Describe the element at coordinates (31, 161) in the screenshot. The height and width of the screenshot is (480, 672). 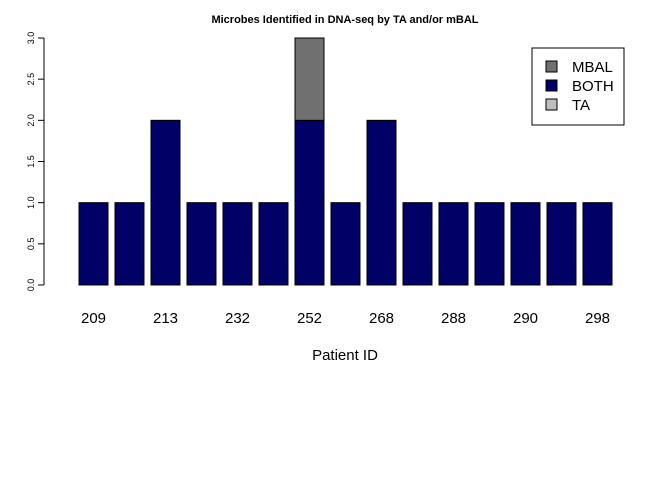
I see `y-tick-label: 1.5` at that location.